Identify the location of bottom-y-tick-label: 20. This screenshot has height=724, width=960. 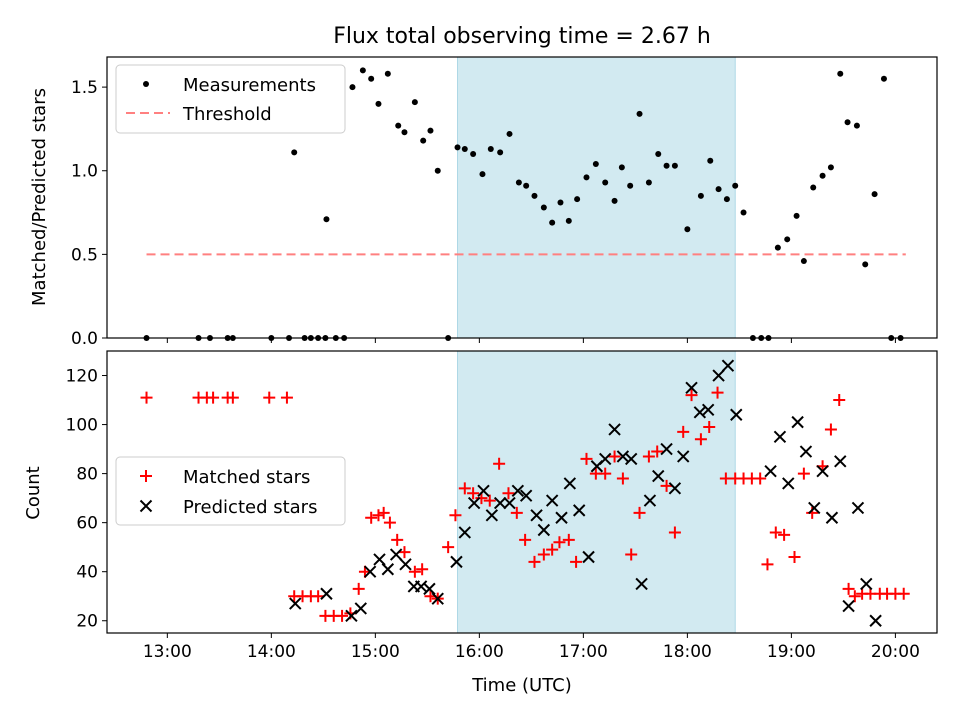
(87, 622).